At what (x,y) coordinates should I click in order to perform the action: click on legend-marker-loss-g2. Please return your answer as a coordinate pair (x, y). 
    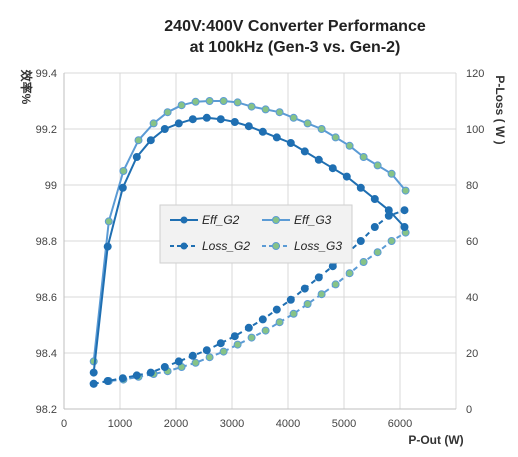
    Looking at the image, I should click on (184, 246).